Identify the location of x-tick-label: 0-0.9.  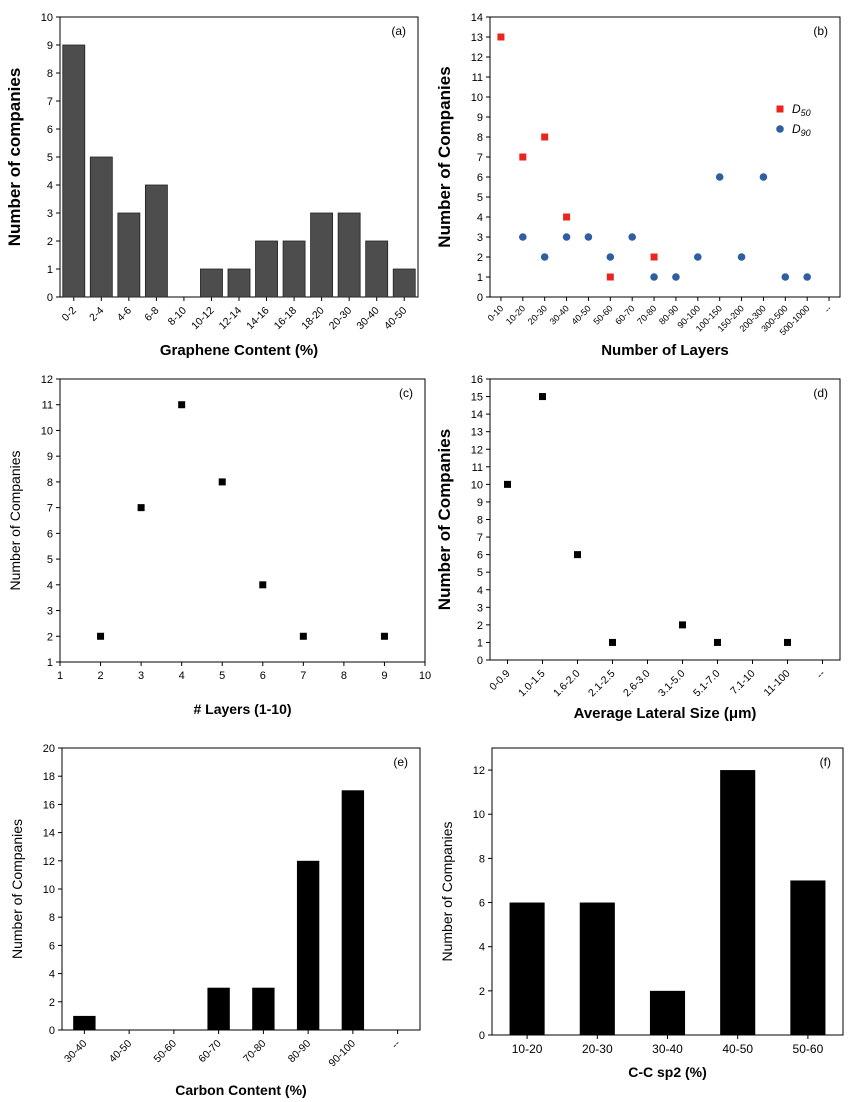
(500, 681).